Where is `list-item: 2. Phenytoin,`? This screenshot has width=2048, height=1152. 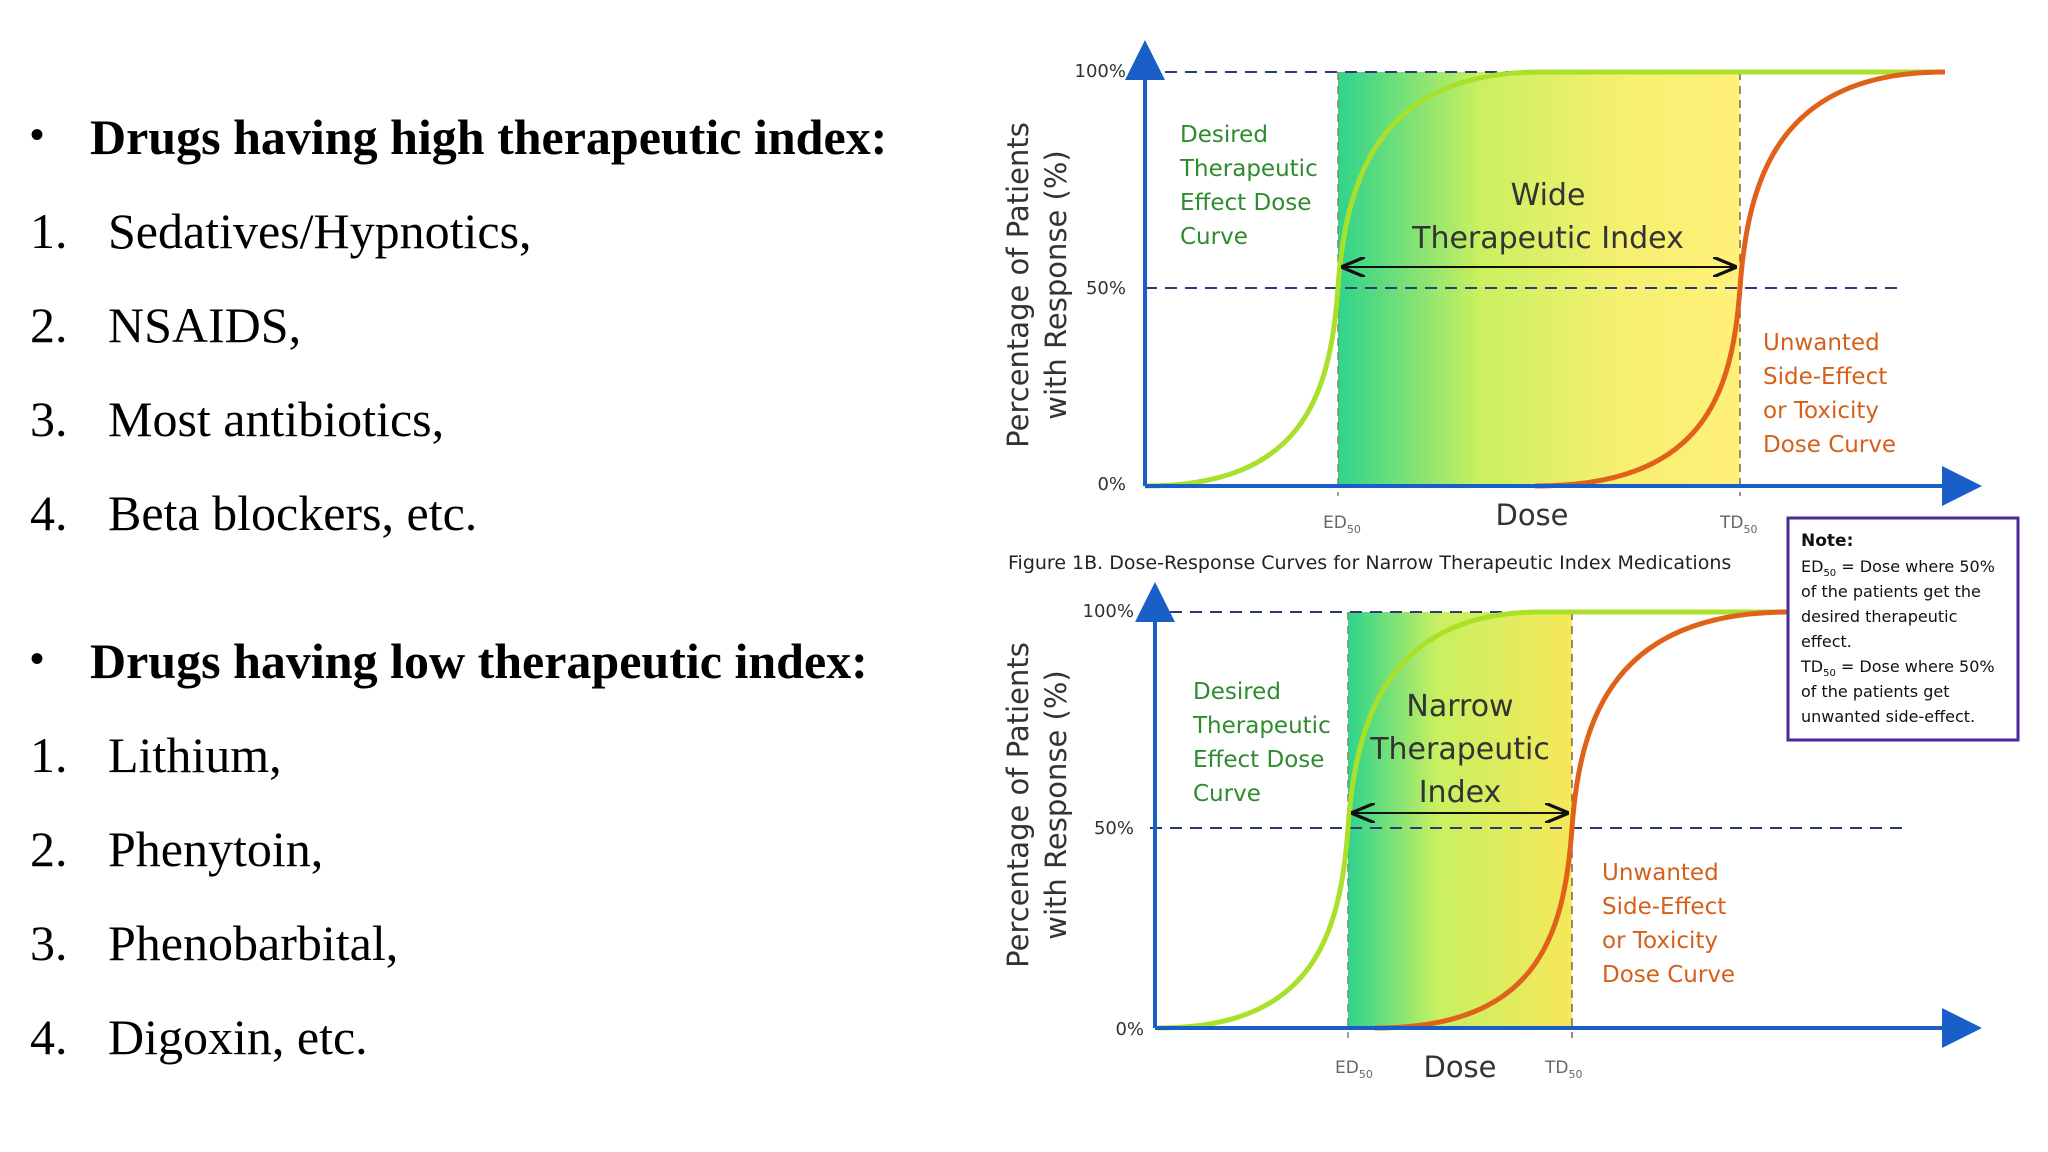
list-item: 2. Phenytoin, is located at coordinates (176, 849).